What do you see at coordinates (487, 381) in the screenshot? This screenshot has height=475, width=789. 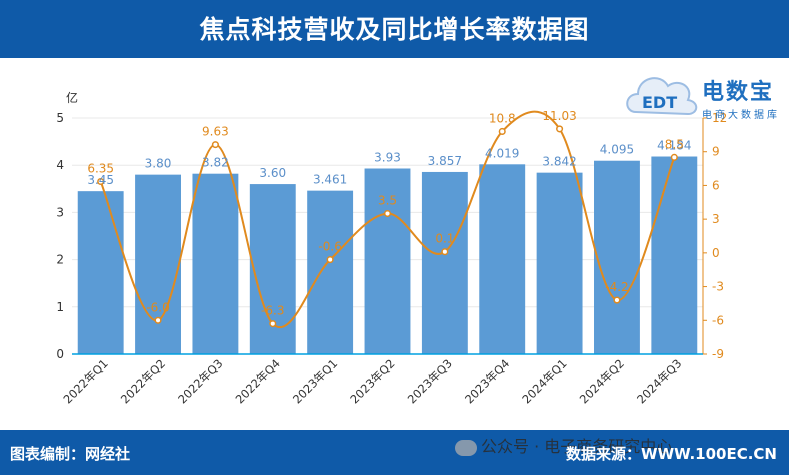 I see `x-tick-label: 2023年Q4` at bounding box center [487, 381].